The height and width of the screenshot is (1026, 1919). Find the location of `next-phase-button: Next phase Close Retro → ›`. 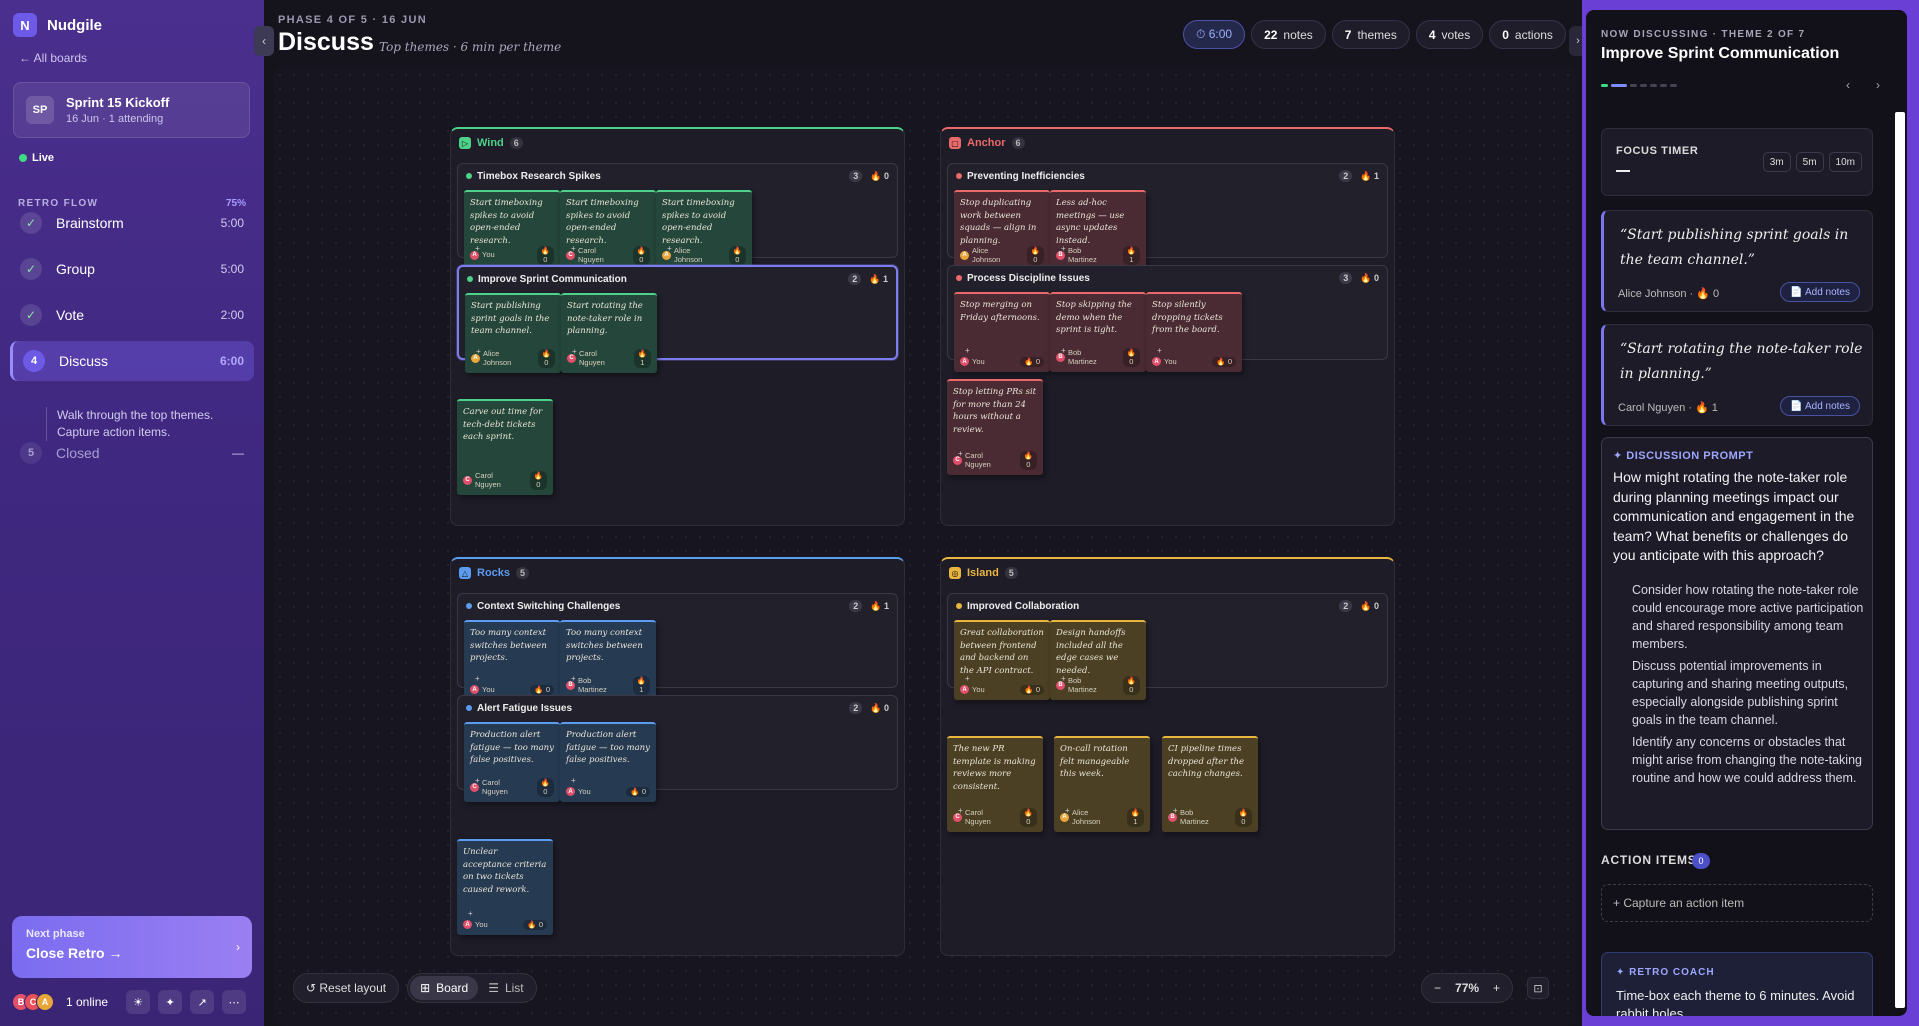

next-phase-button: Next phase Close Retro → › is located at coordinates (132, 947).